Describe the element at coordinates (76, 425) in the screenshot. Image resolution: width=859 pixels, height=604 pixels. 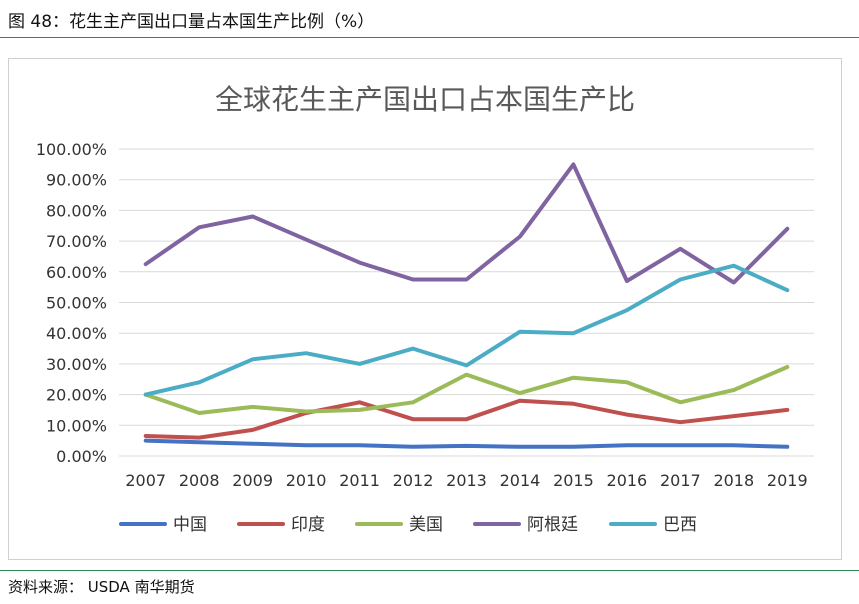
I see `y-tick-label: 10.00%` at that location.